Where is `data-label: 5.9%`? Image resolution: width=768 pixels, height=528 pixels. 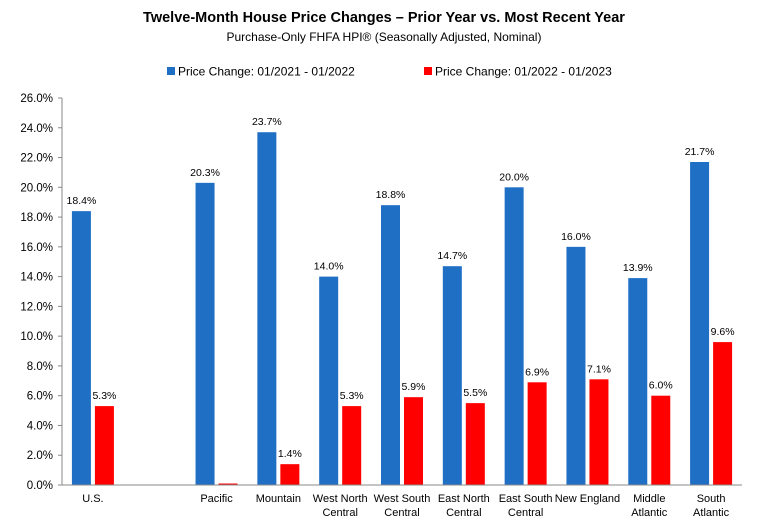
data-label: 5.9% is located at coordinates (414, 387).